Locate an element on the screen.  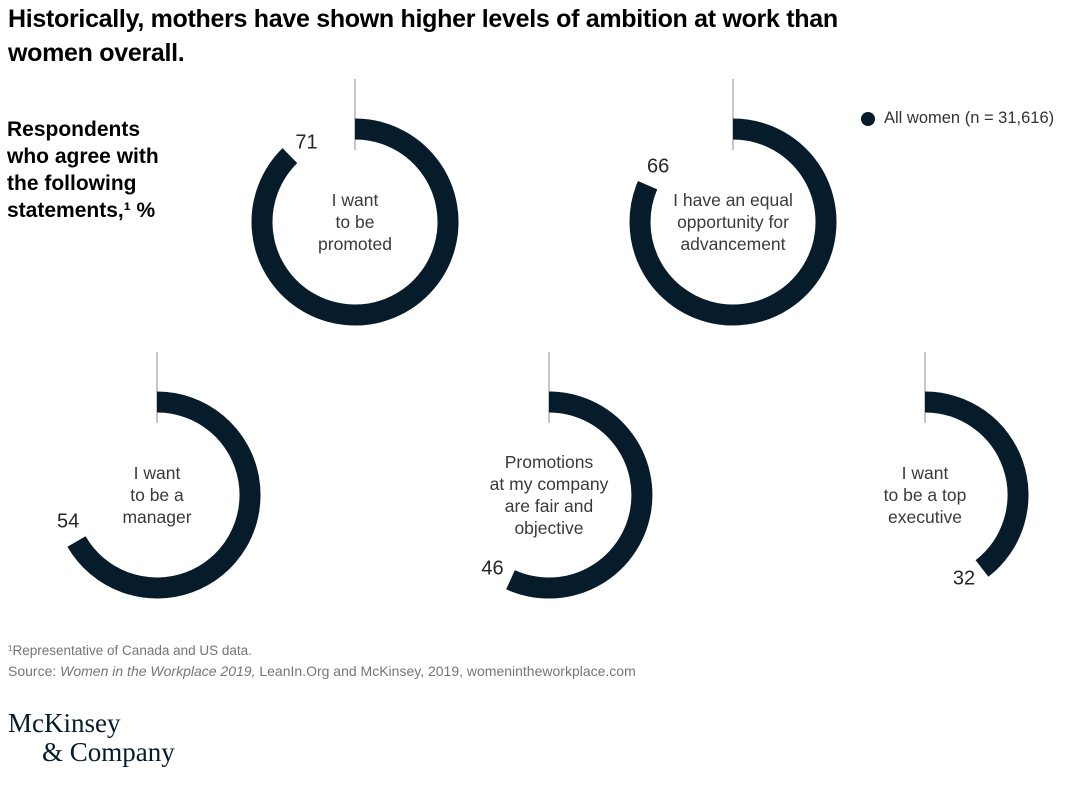
gauge-category-label: I want to be a top executive is located at coordinates (925, 495).